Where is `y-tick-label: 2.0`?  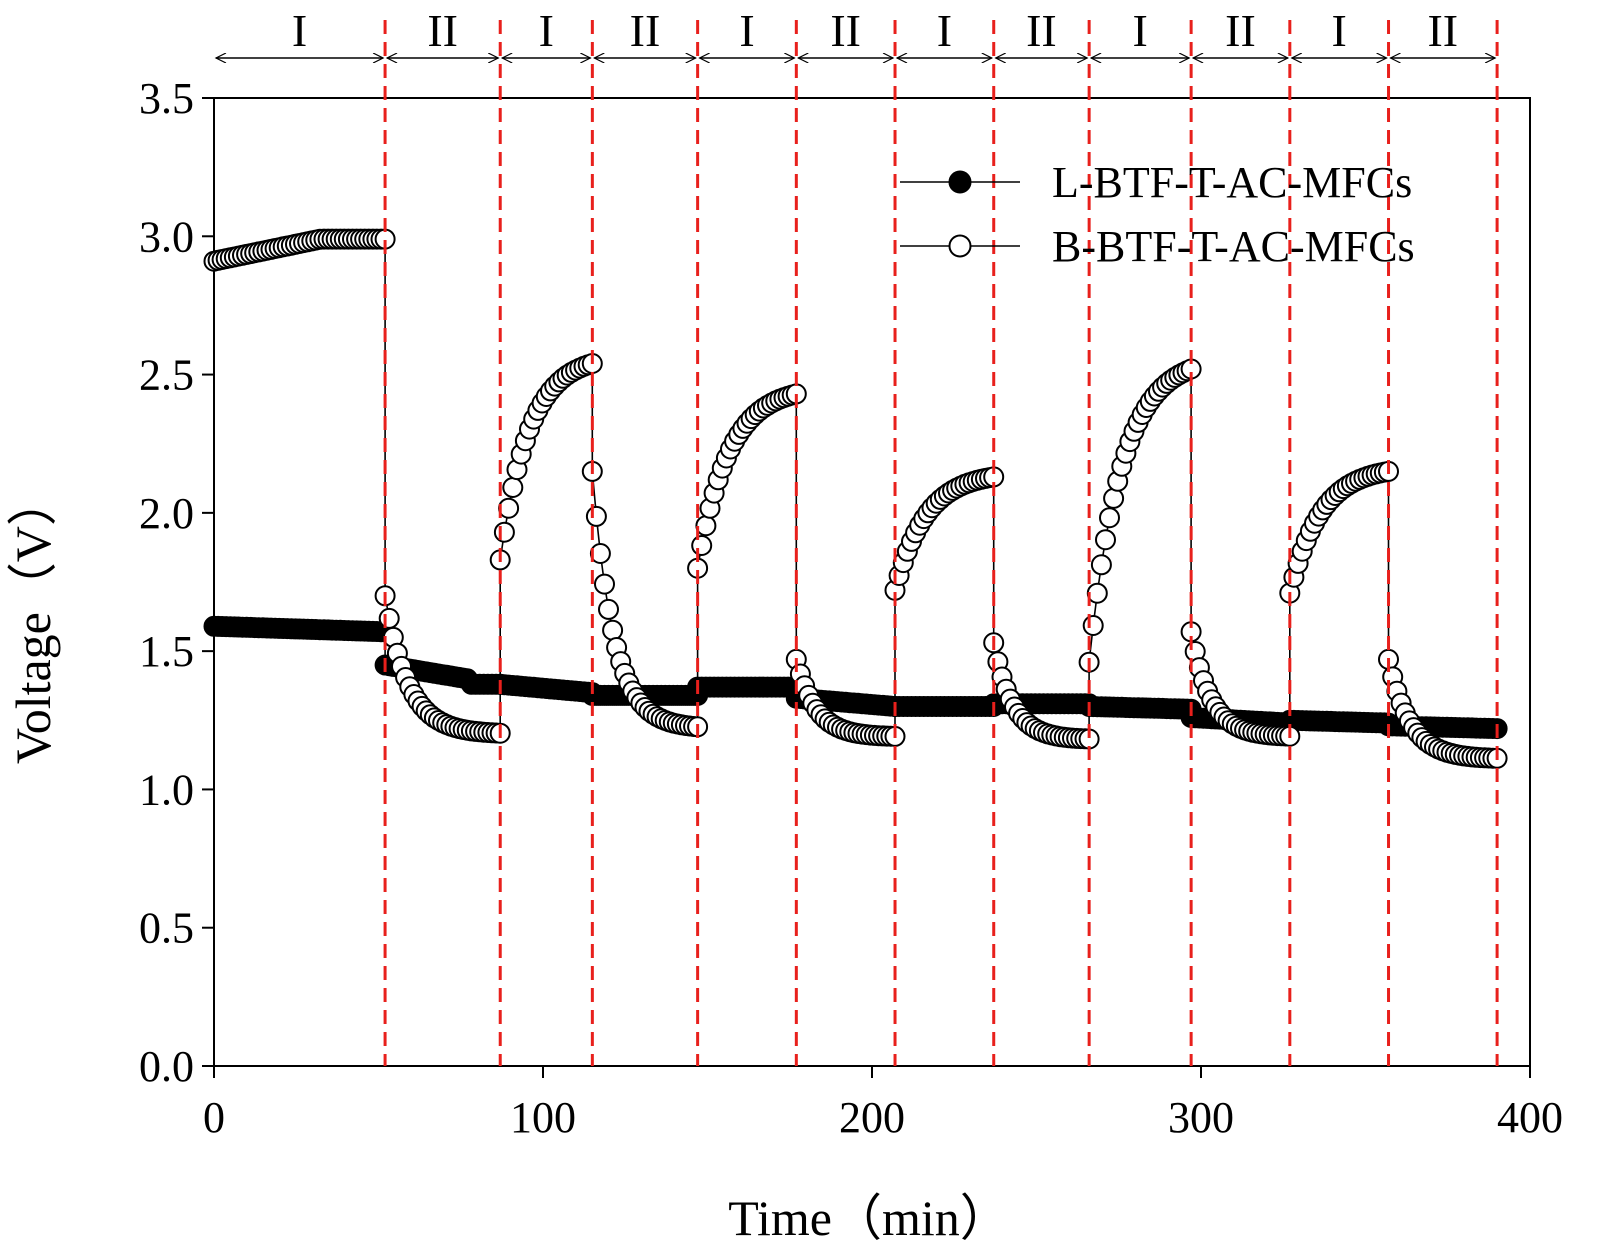
y-tick-label: 2.0 is located at coordinates (166, 513).